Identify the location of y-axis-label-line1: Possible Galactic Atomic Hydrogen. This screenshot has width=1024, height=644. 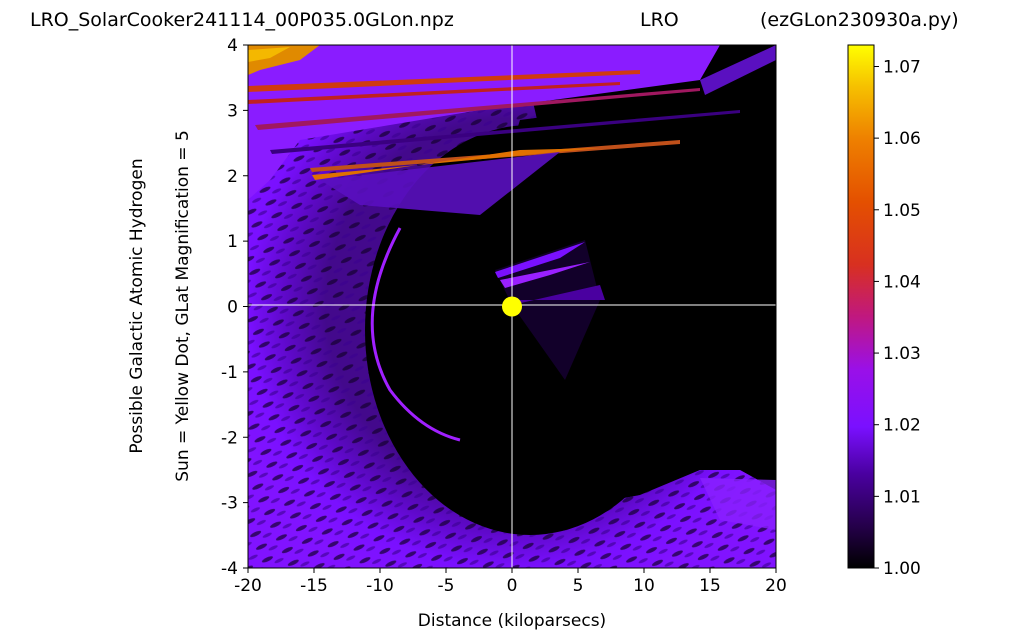
(137, 305).